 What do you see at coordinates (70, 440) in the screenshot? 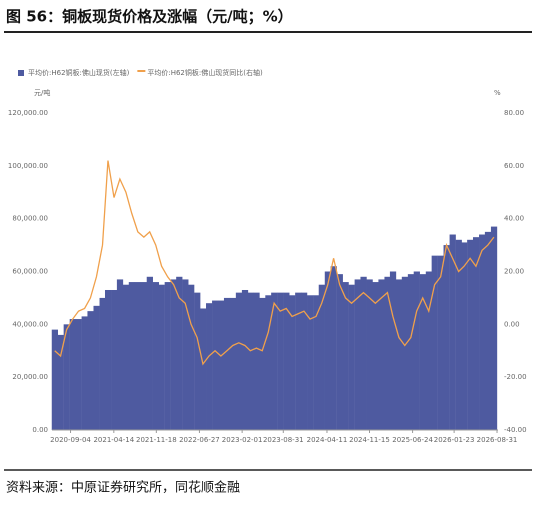
I see `x-tick-label: 2020-09-04` at bounding box center [70, 440].